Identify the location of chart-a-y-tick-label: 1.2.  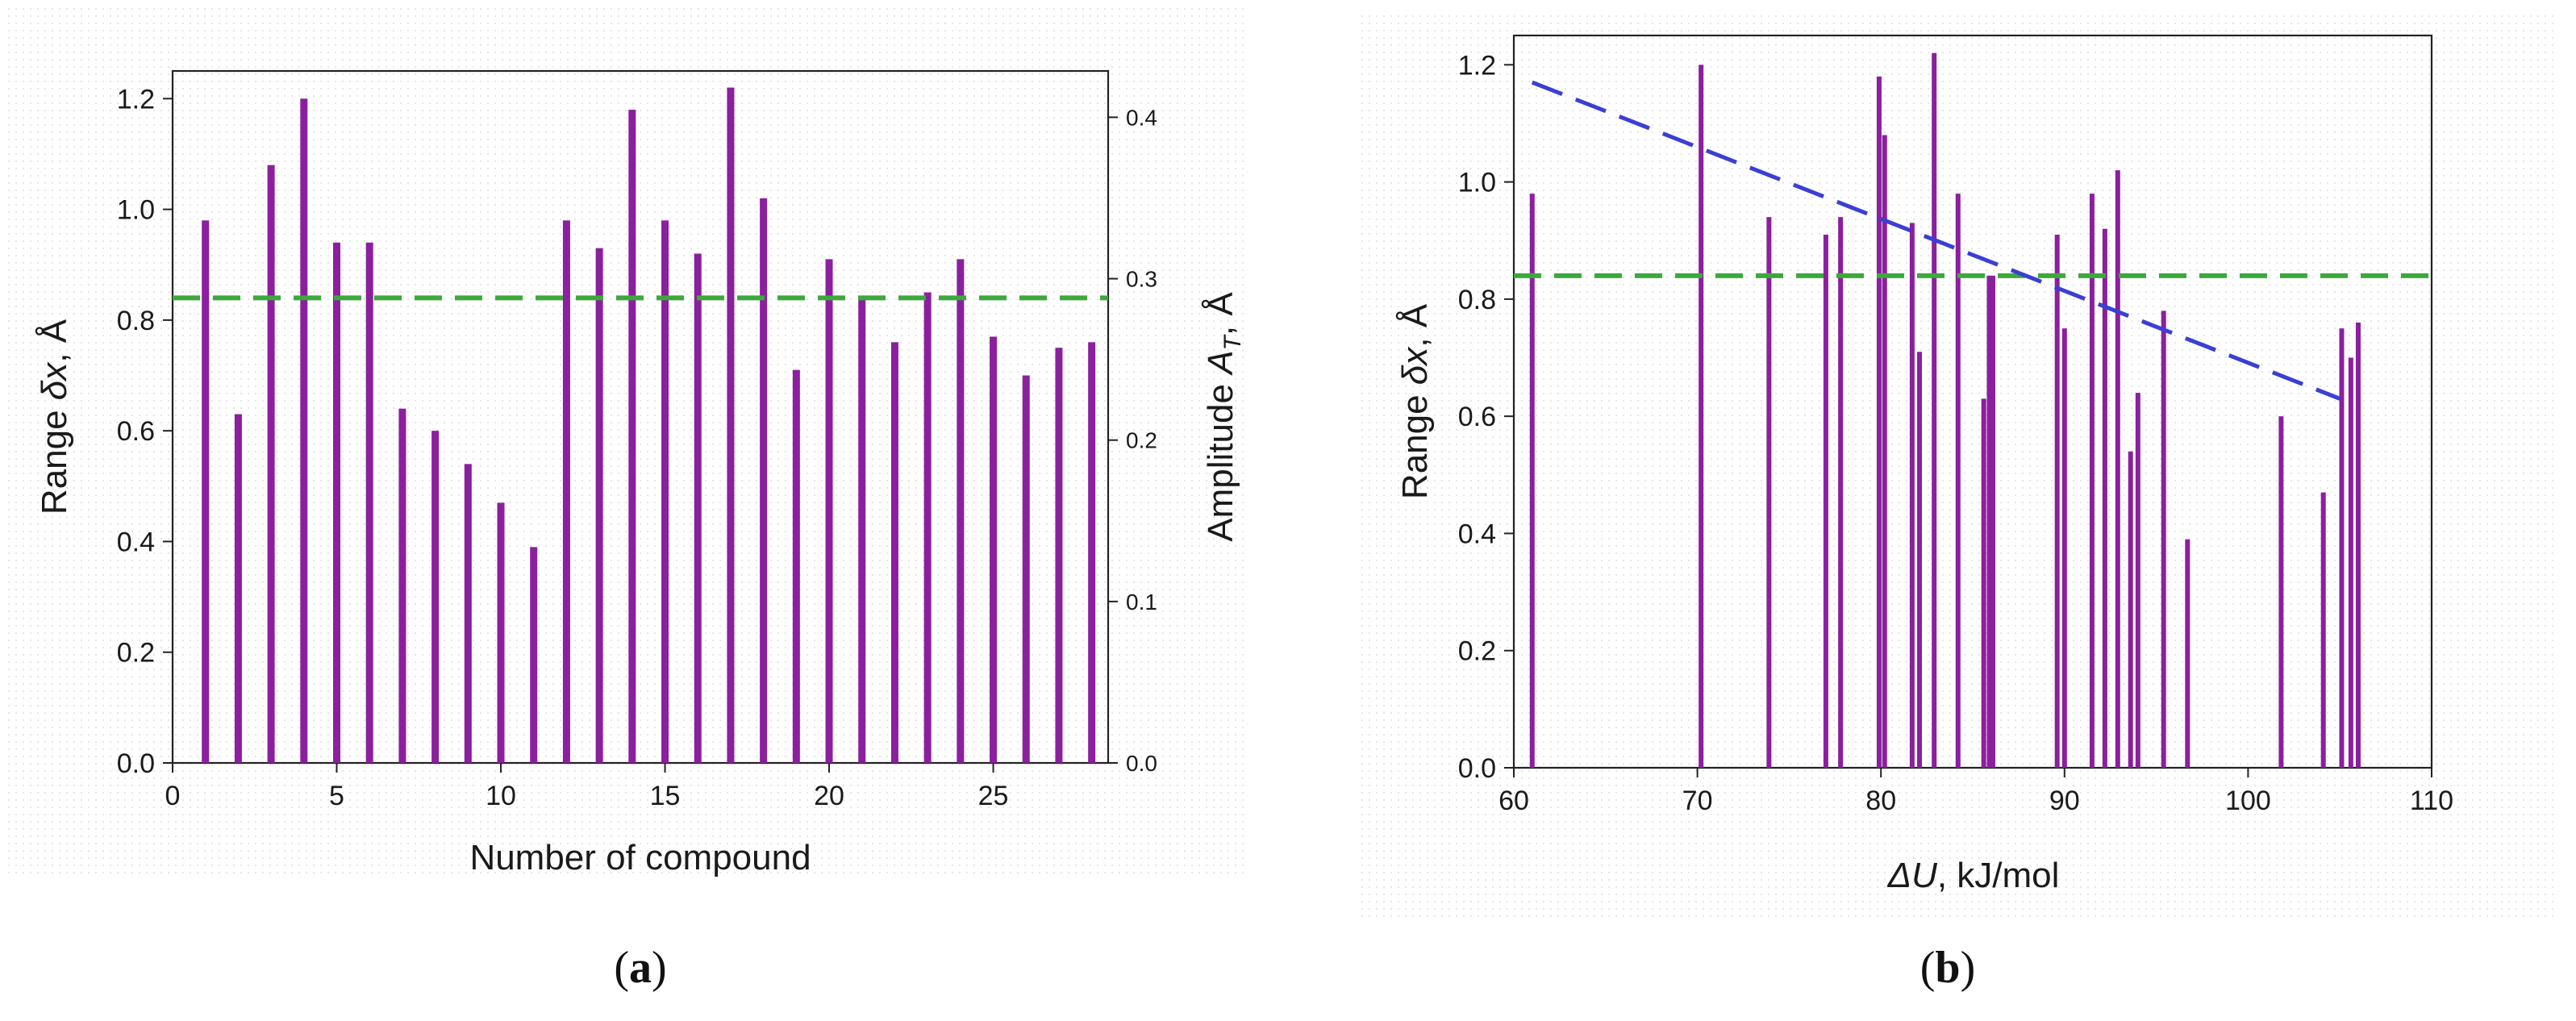
(136, 99).